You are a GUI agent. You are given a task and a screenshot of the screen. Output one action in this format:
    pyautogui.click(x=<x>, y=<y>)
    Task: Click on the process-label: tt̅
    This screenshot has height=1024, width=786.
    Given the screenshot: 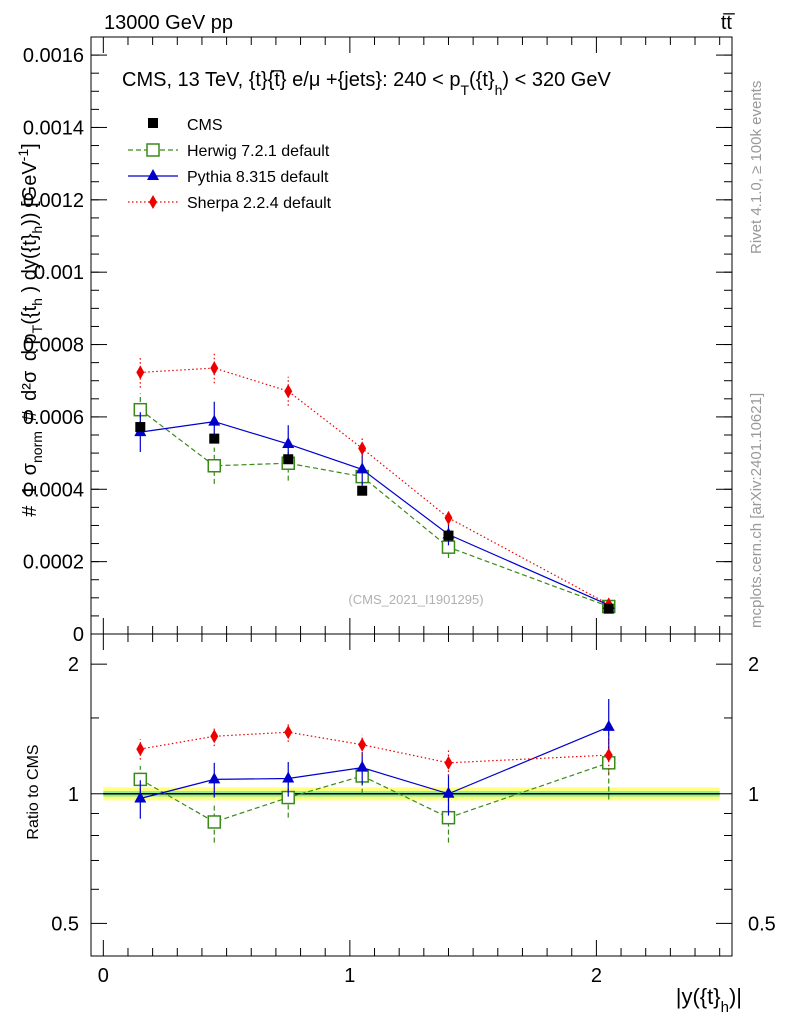 What is the action you would take?
    pyautogui.click(x=728, y=23)
    